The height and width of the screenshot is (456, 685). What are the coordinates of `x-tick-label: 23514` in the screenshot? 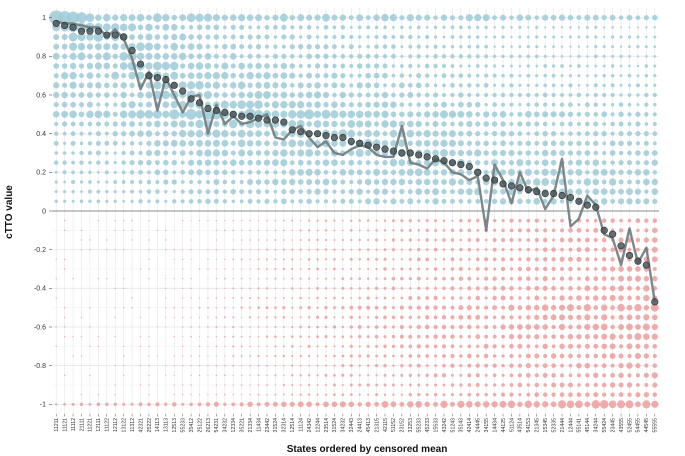 It's located at (327, 425).